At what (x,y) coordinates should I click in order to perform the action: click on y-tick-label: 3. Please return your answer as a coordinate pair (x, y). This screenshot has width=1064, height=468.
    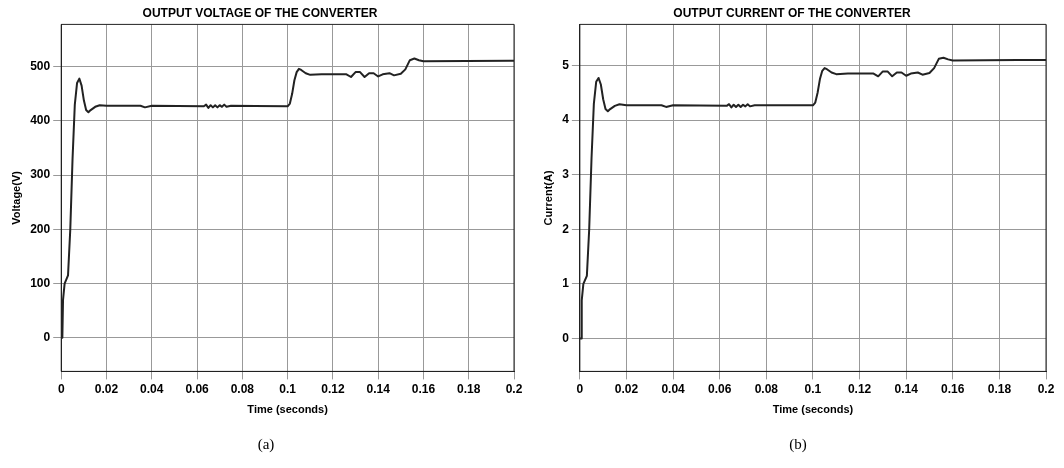
    Looking at the image, I should click on (566, 173).